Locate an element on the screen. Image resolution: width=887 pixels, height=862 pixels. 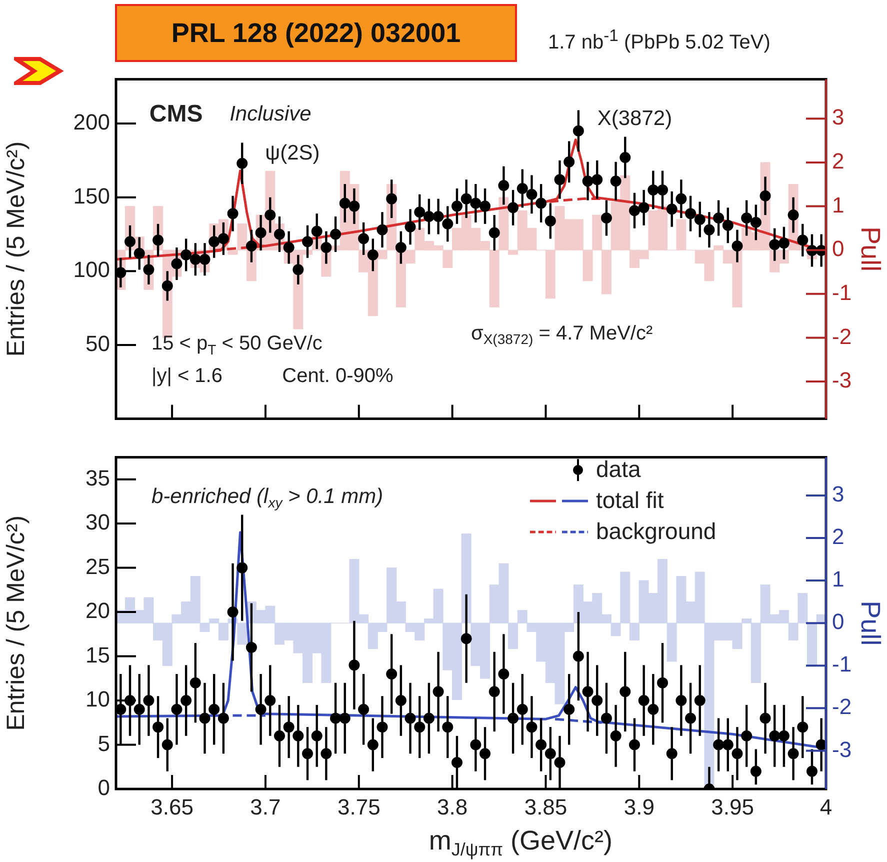
x-tick-label: 3.9 is located at coordinates (639, 807).